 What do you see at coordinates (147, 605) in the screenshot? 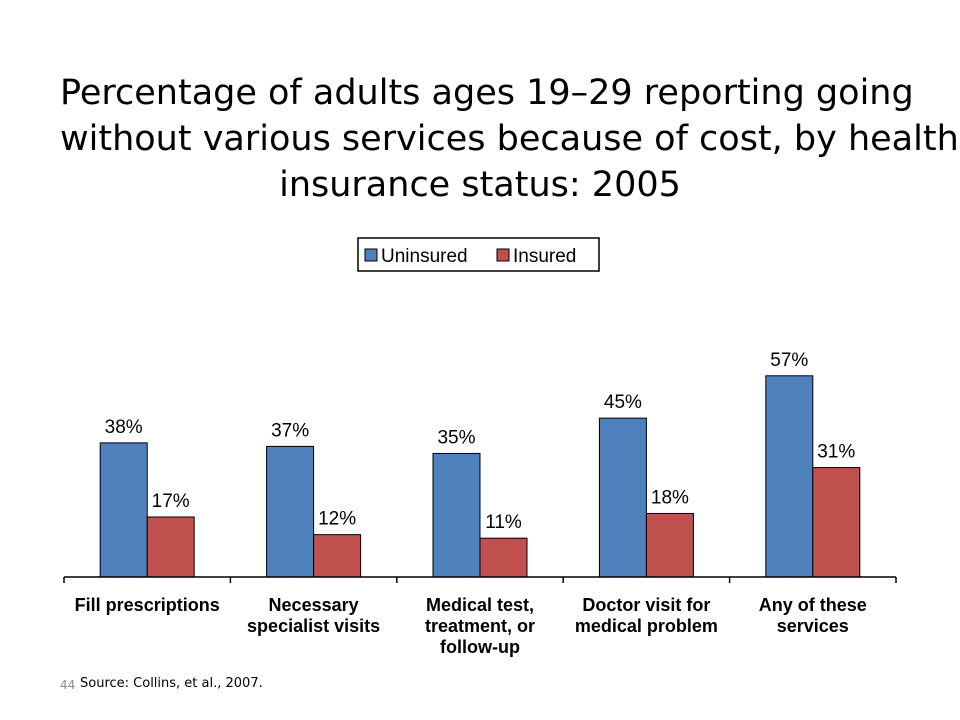
I see `category-label-0-0: Fill prescriptions` at bounding box center [147, 605].